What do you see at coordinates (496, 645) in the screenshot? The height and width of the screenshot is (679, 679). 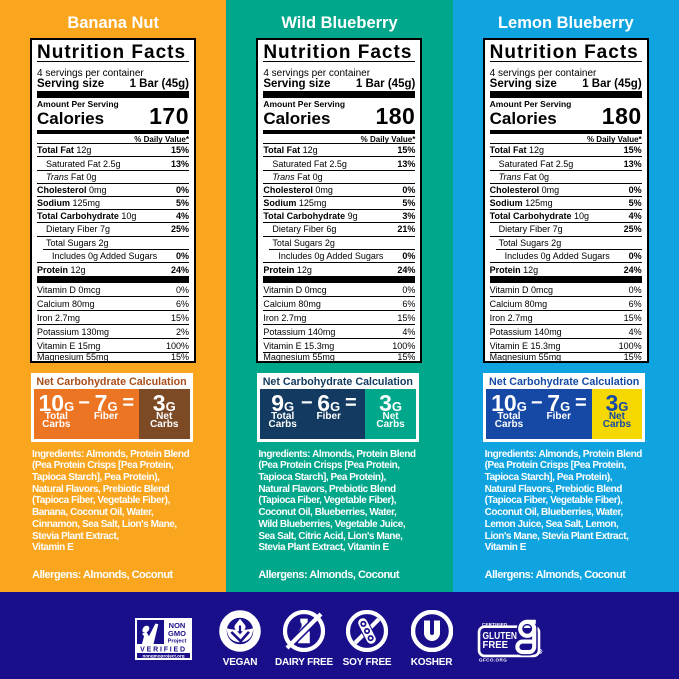 I see `svg-text: FREE` at bounding box center [496, 645].